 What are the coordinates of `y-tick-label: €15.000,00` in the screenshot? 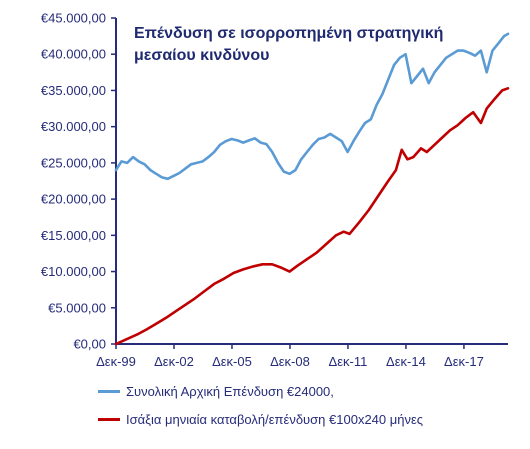 It's located at (73, 235).